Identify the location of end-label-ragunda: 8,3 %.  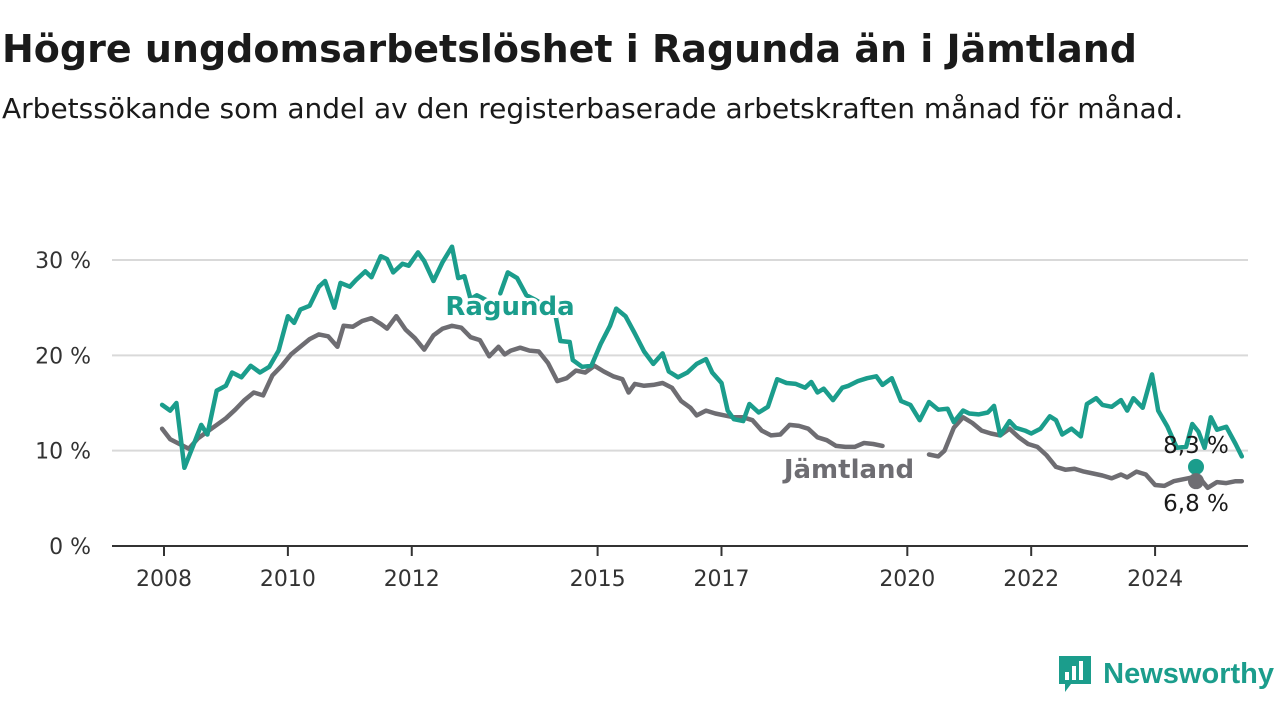
(1196, 446).